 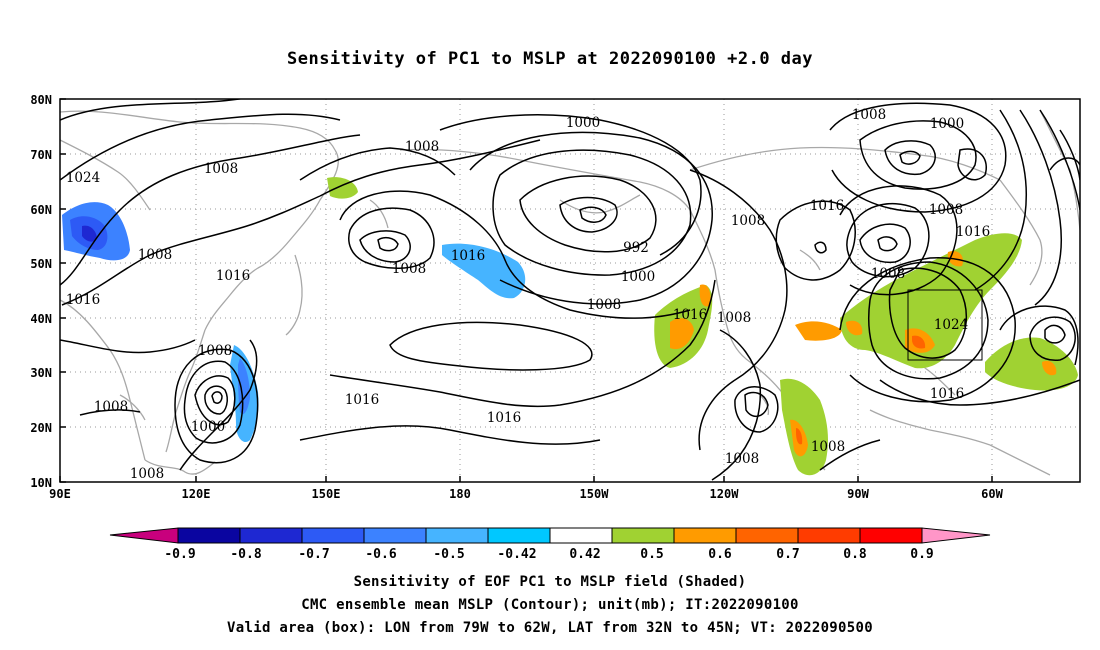 What do you see at coordinates (921, 554) in the screenshot?
I see `colorbar-tick-label: 0.9` at bounding box center [921, 554].